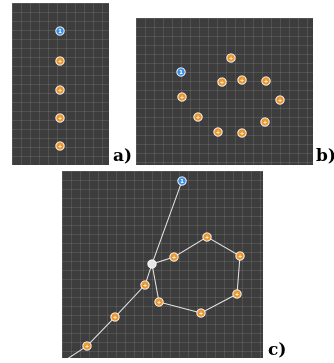 Image resolution: width=334 pixels, height=363 pixels. I want to click on panel-c-waypoint-8: +, so click(115, 317).